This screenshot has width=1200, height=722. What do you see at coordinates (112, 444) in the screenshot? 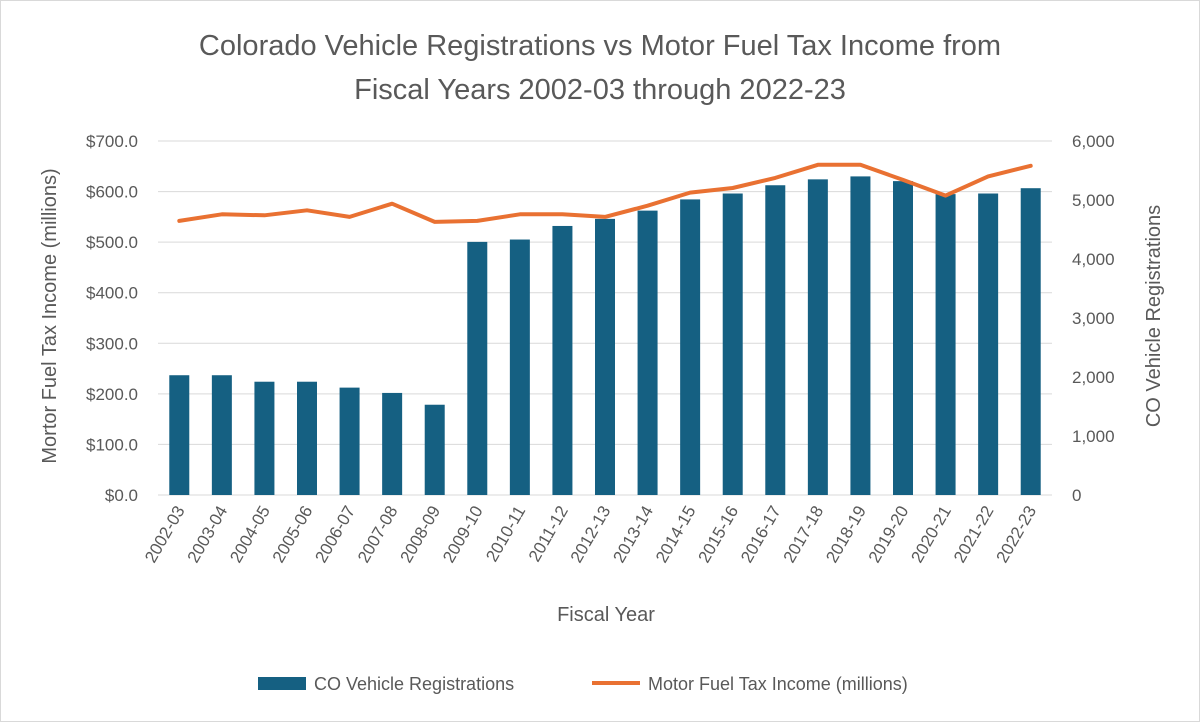
I see `left-tick-label: $100.0` at bounding box center [112, 444].